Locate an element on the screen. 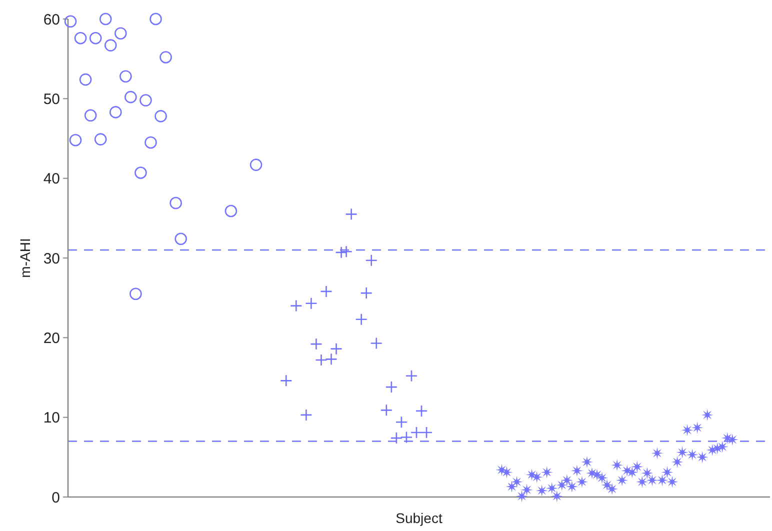  y-axis-title: m-AHI is located at coordinates (25, 258).